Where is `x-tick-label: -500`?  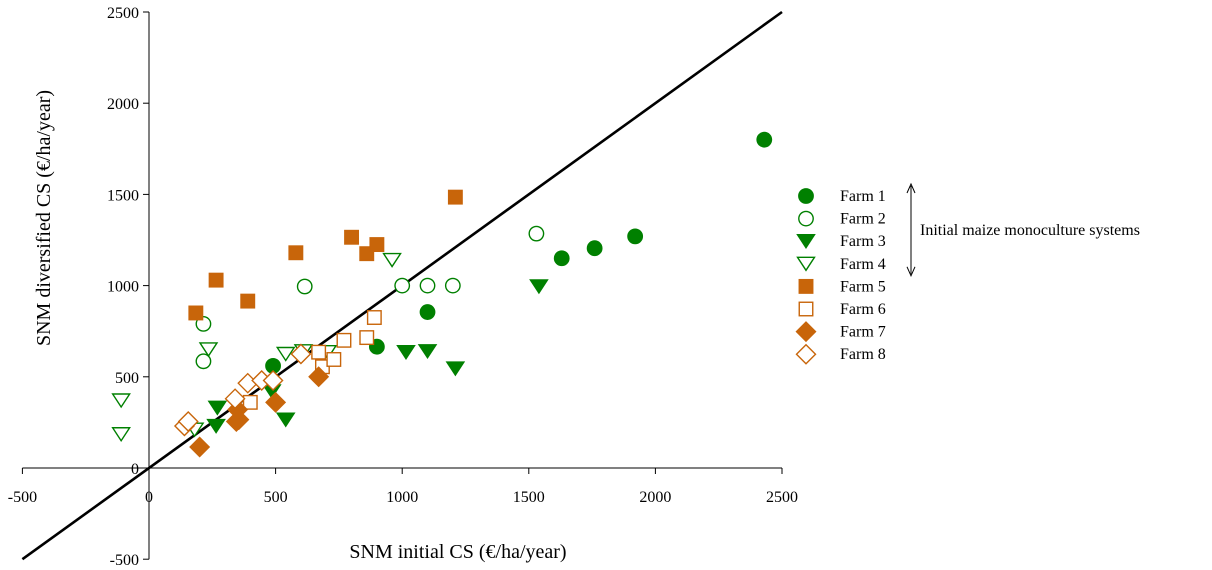
x-tick-label: -500 is located at coordinates (22, 497).